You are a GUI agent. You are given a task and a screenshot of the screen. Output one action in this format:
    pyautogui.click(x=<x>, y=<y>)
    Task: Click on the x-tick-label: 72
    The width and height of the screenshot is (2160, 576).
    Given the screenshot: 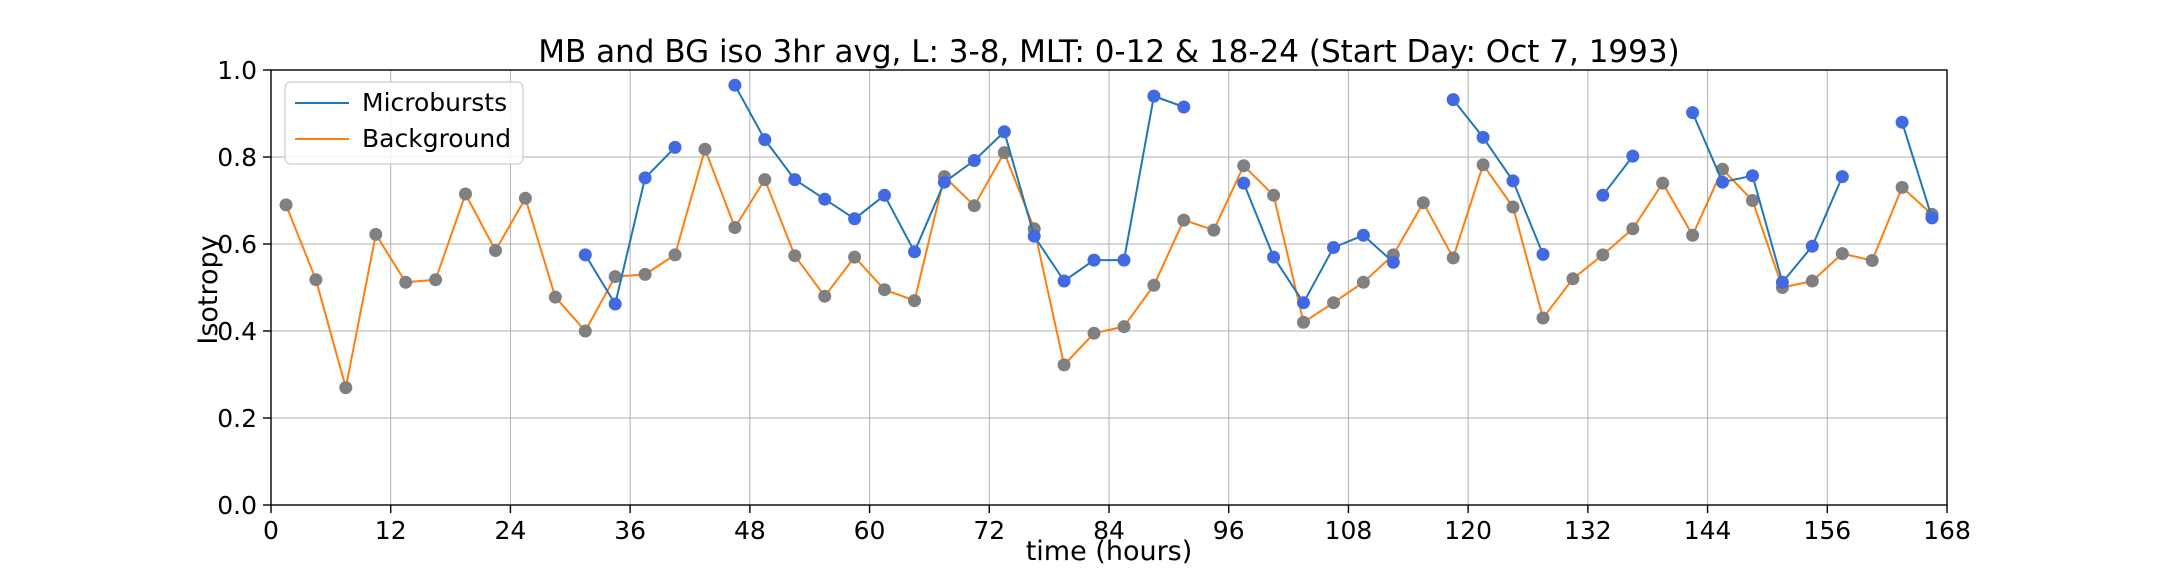 What is the action you would take?
    pyautogui.click(x=989, y=530)
    